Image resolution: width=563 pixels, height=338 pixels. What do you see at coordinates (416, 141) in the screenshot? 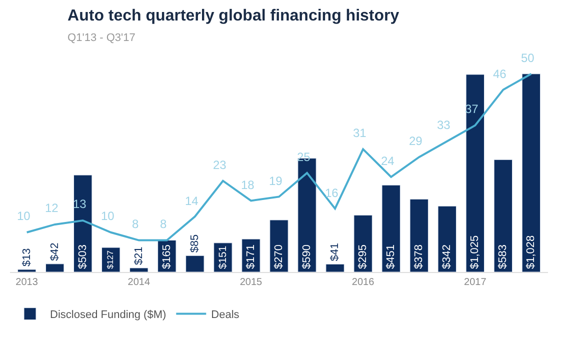
I see `data-label: 29` at bounding box center [416, 141].